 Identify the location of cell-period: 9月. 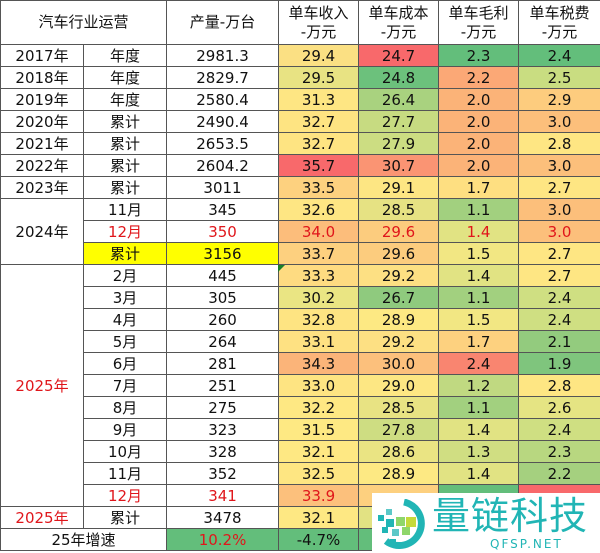
(125, 429).